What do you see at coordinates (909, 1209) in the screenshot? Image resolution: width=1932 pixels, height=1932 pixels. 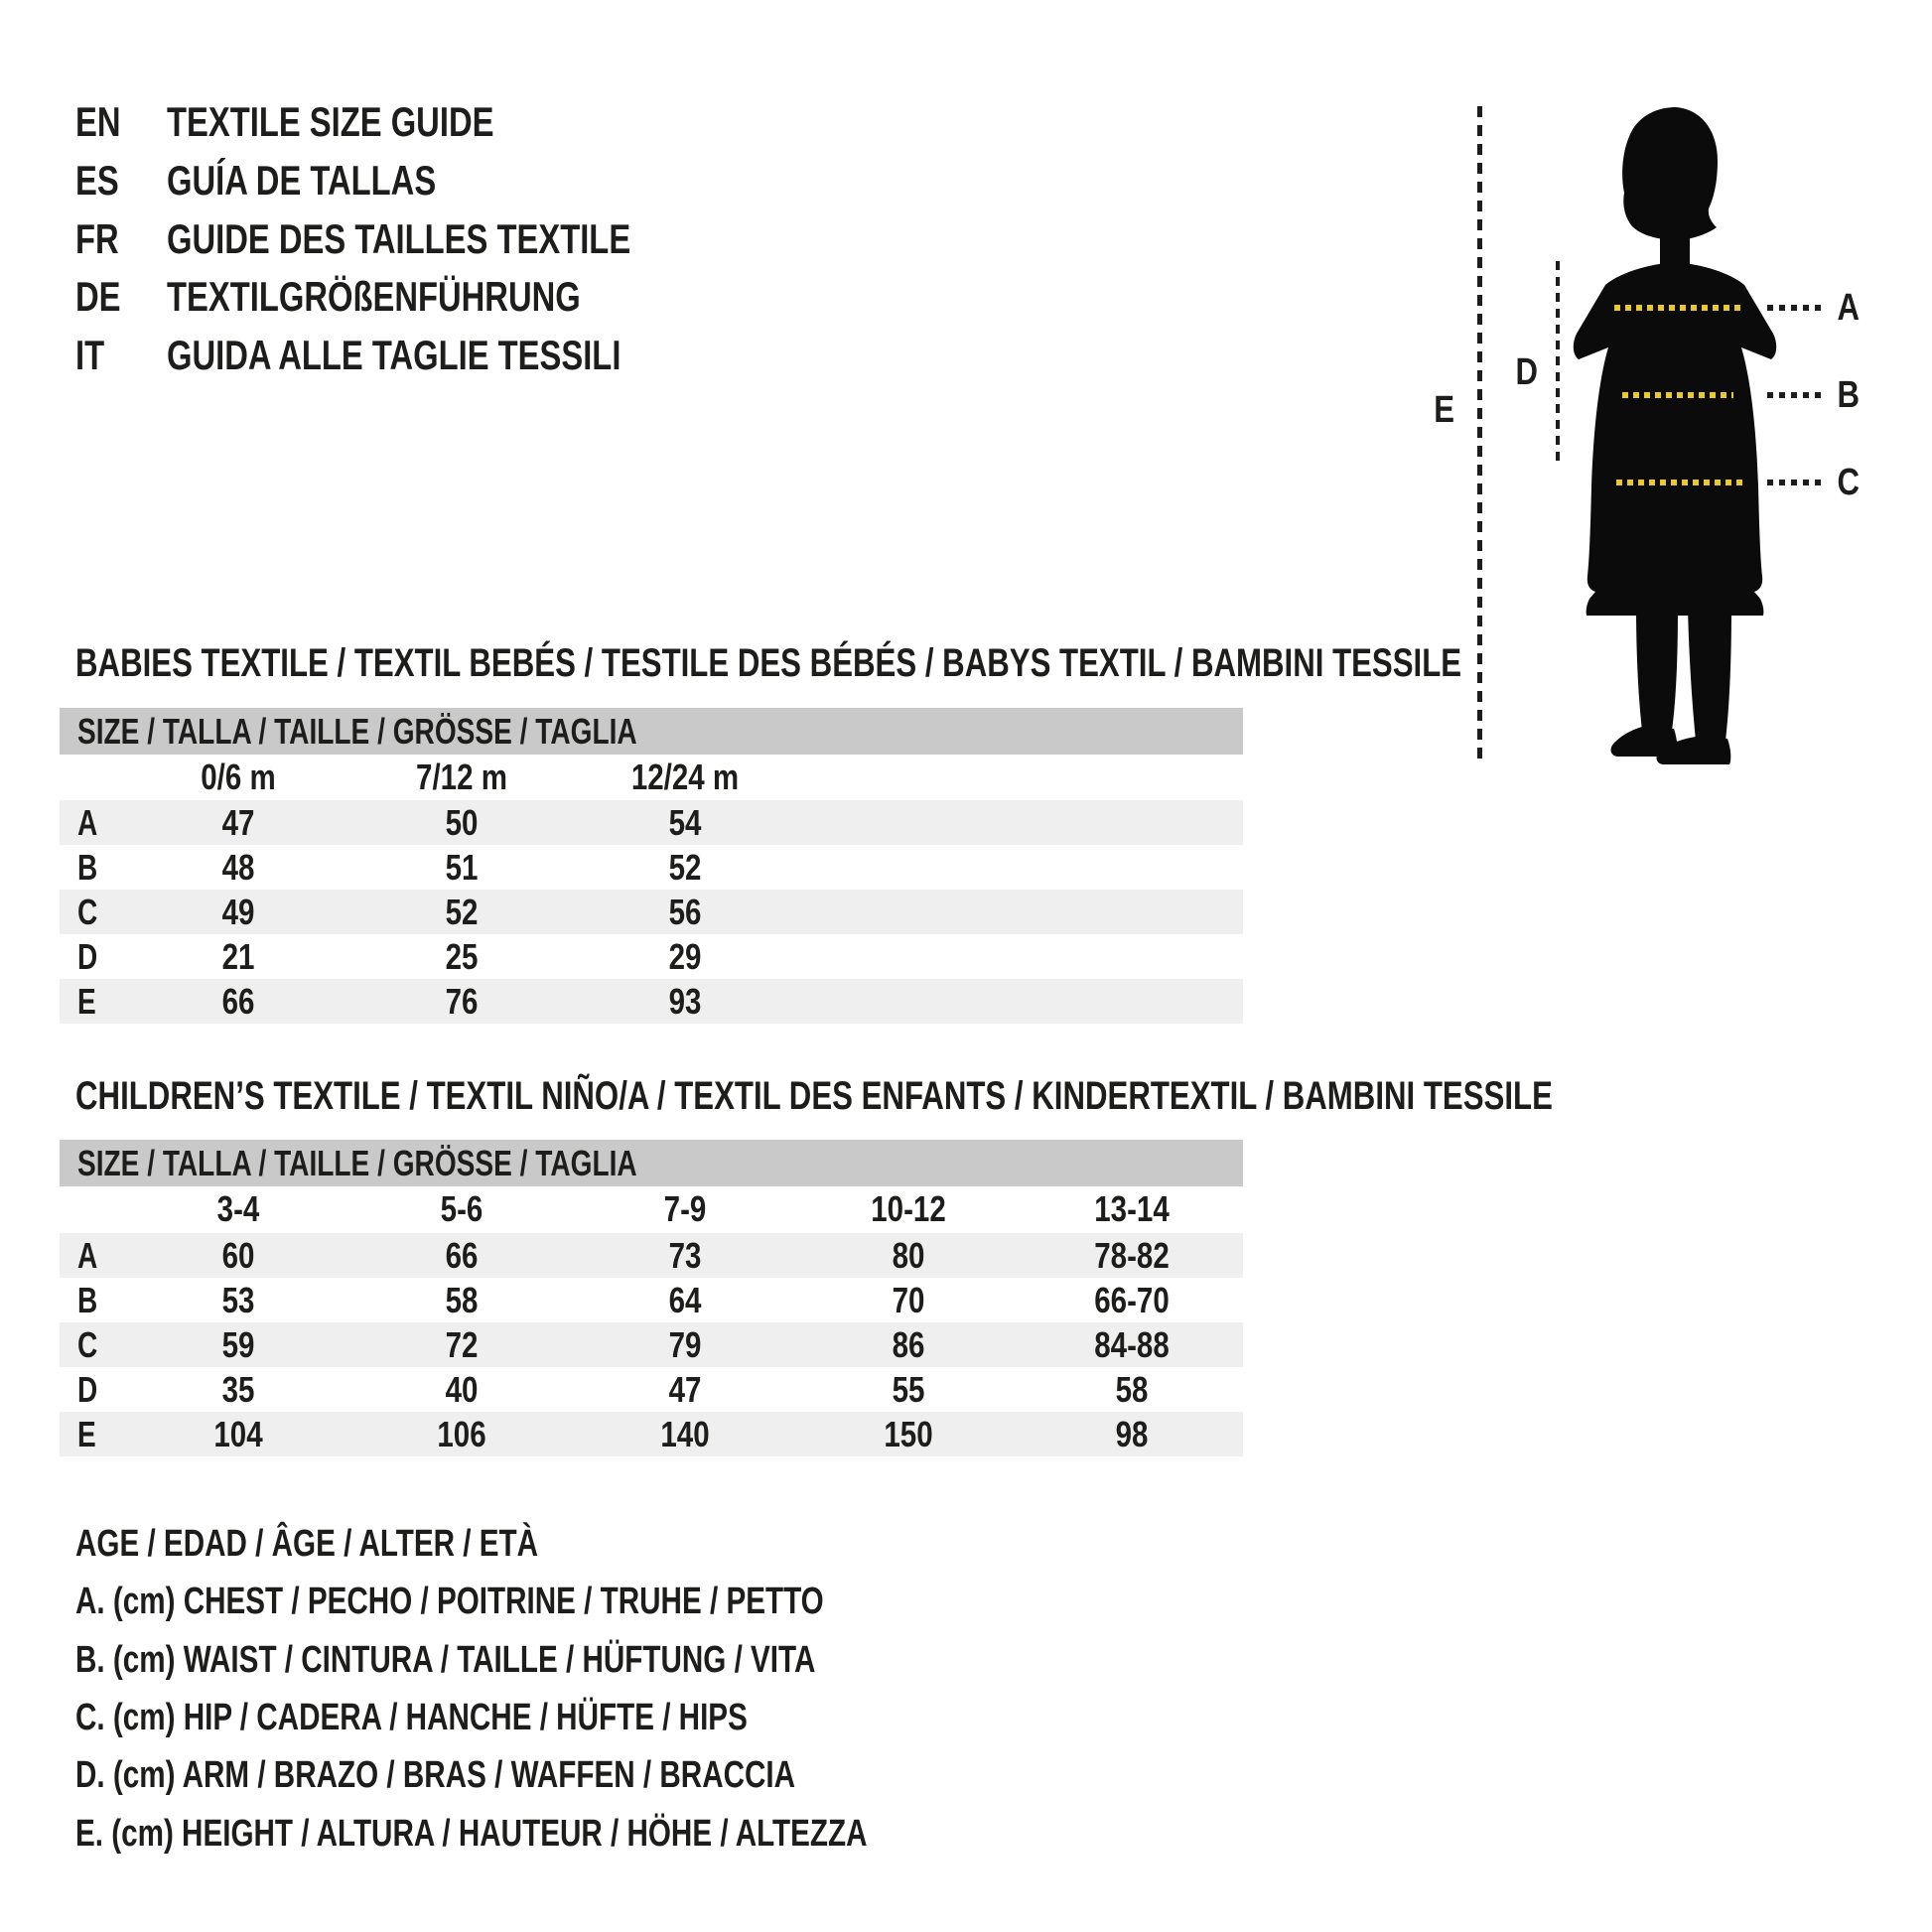 I see `column-header: 10-12` at bounding box center [909, 1209].